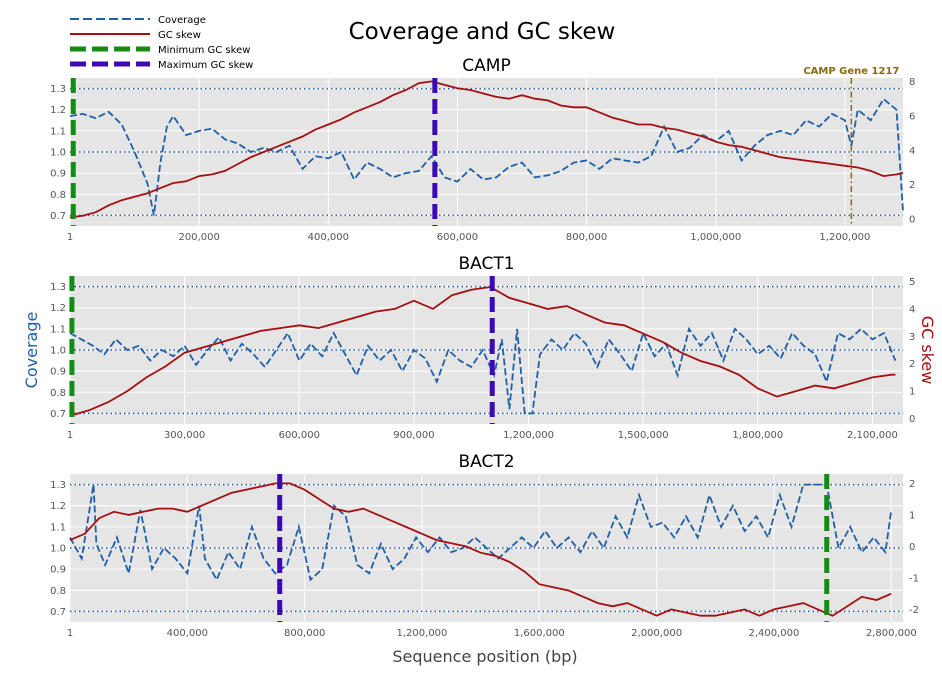 Image resolution: width=942 pixels, height=676 pixels. What do you see at coordinates (413, 435) in the screenshot?
I see `x-tick-label: 900,000` at bounding box center [413, 435].